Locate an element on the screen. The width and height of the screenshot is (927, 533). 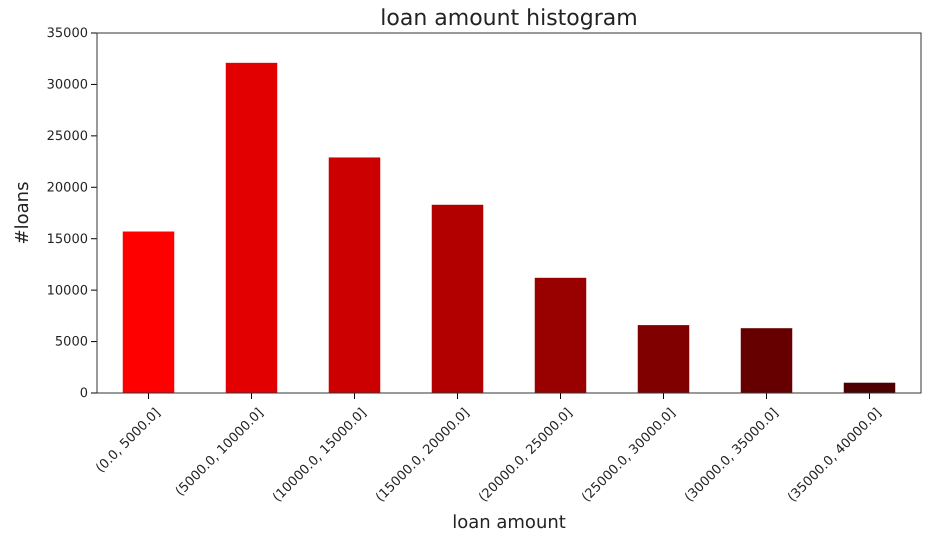
y-tick-label: 0 is located at coordinates (84, 394).